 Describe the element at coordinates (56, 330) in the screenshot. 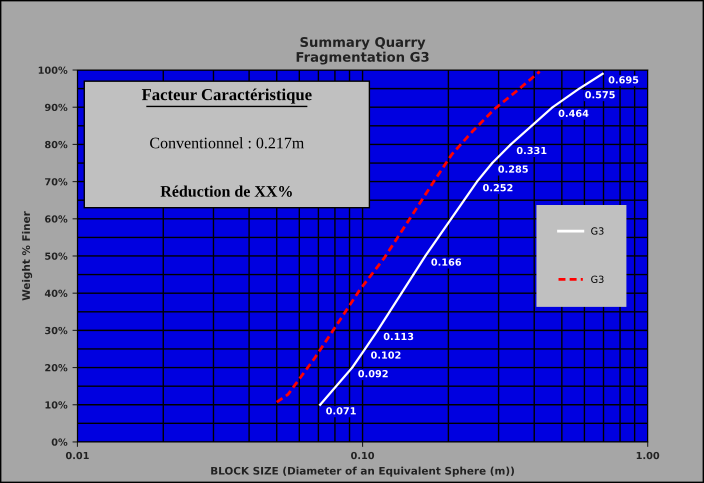

I see `y-tick-label: 30%` at that location.